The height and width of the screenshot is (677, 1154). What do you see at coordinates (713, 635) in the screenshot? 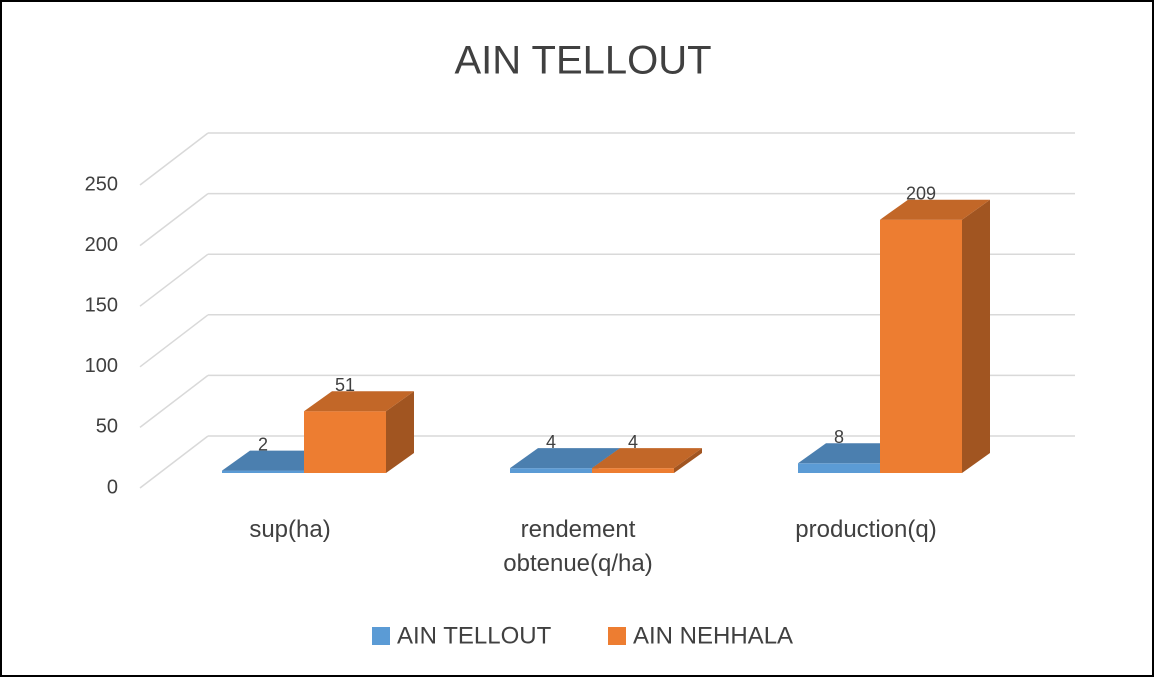
I see `legend-label: AIN NEHHALA` at bounding box center [713, 635].